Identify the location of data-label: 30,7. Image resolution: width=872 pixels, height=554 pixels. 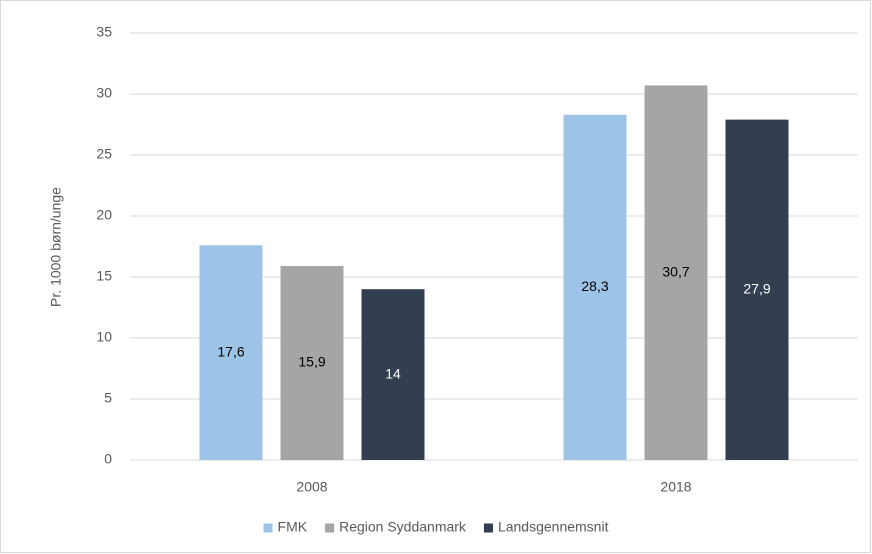
(675, 271).